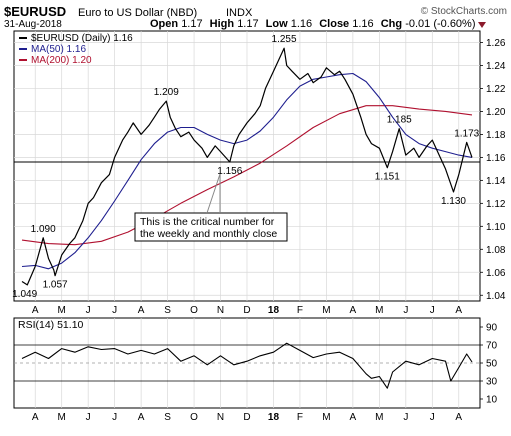  Describe the element at coordinates (496, 181) in the screenshot. I see `price-tick-label: 1.14` at that location.